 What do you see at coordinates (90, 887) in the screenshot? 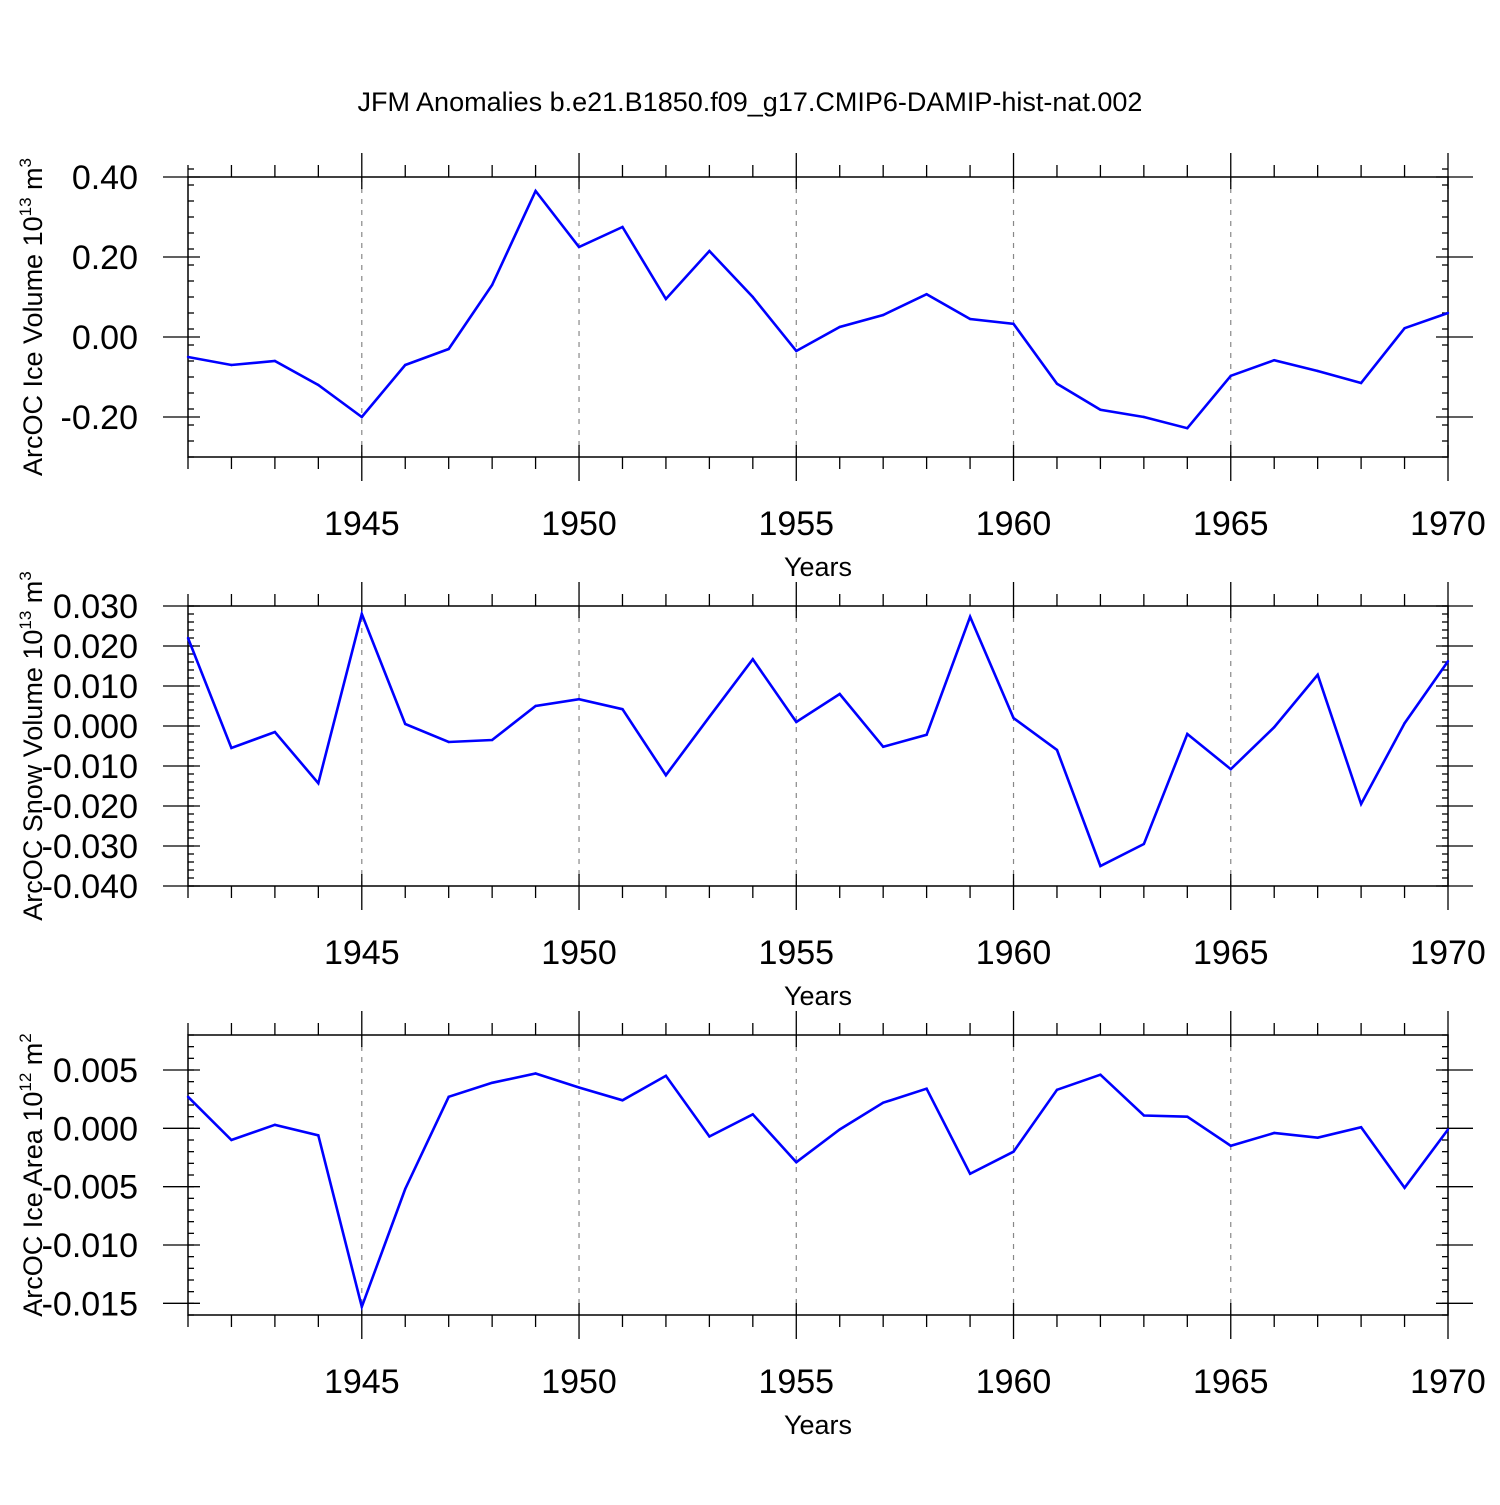
I see `y-tick-label: -0.040` at bounding box center [90, 887].